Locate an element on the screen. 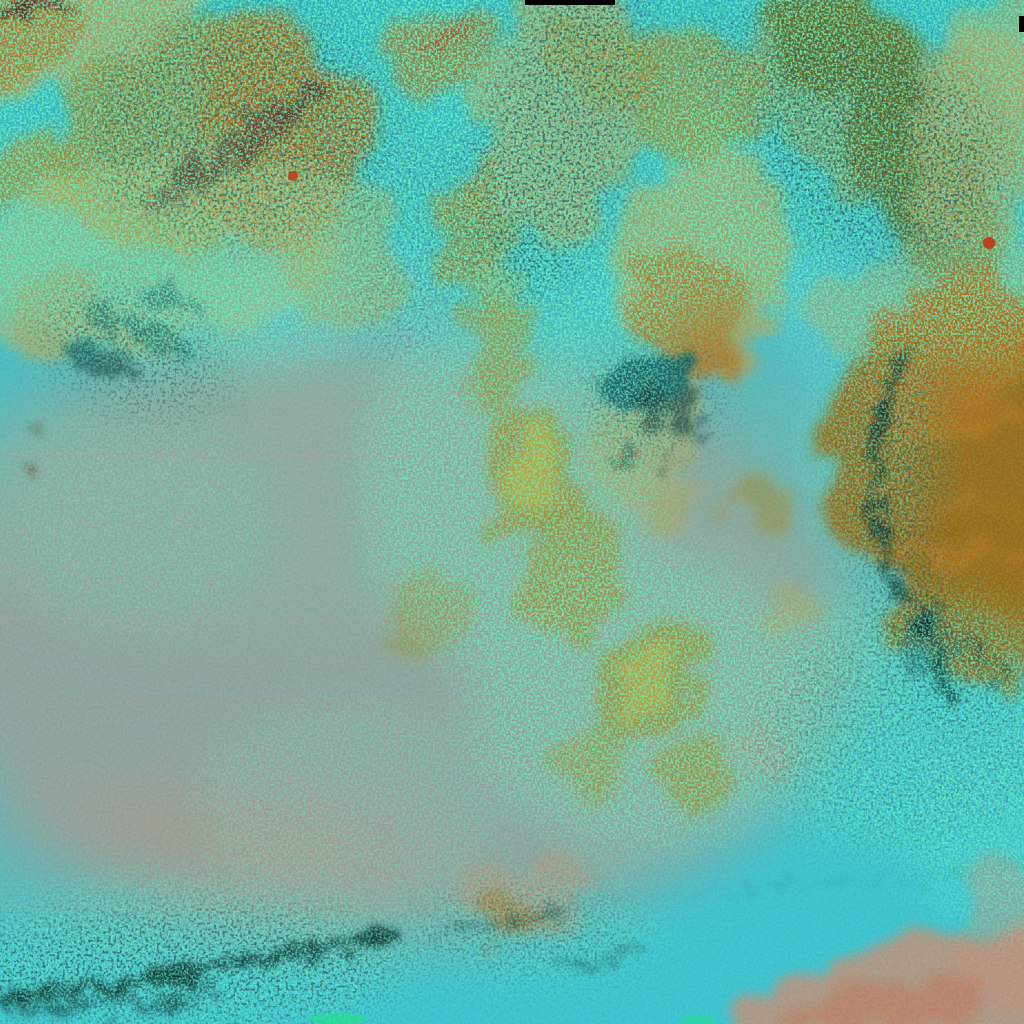 The width and height of the screenshot is (1024, 1024). green-mark-bottom-edge is located at coordinates (338, 1018).